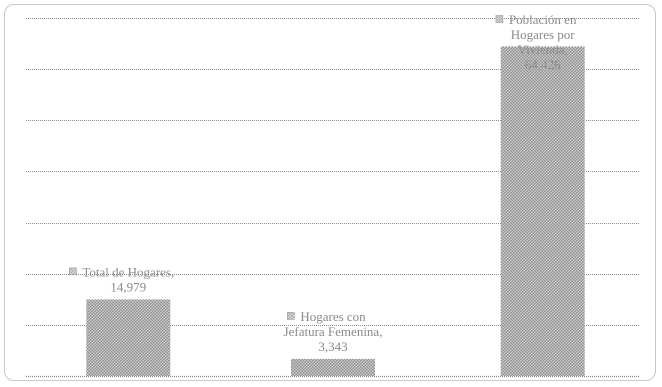  What do you see at coordinates (543, 64) in the screenshot?
I see `data-label-3-line-4: 64,426` at bounding box center [543, 64].